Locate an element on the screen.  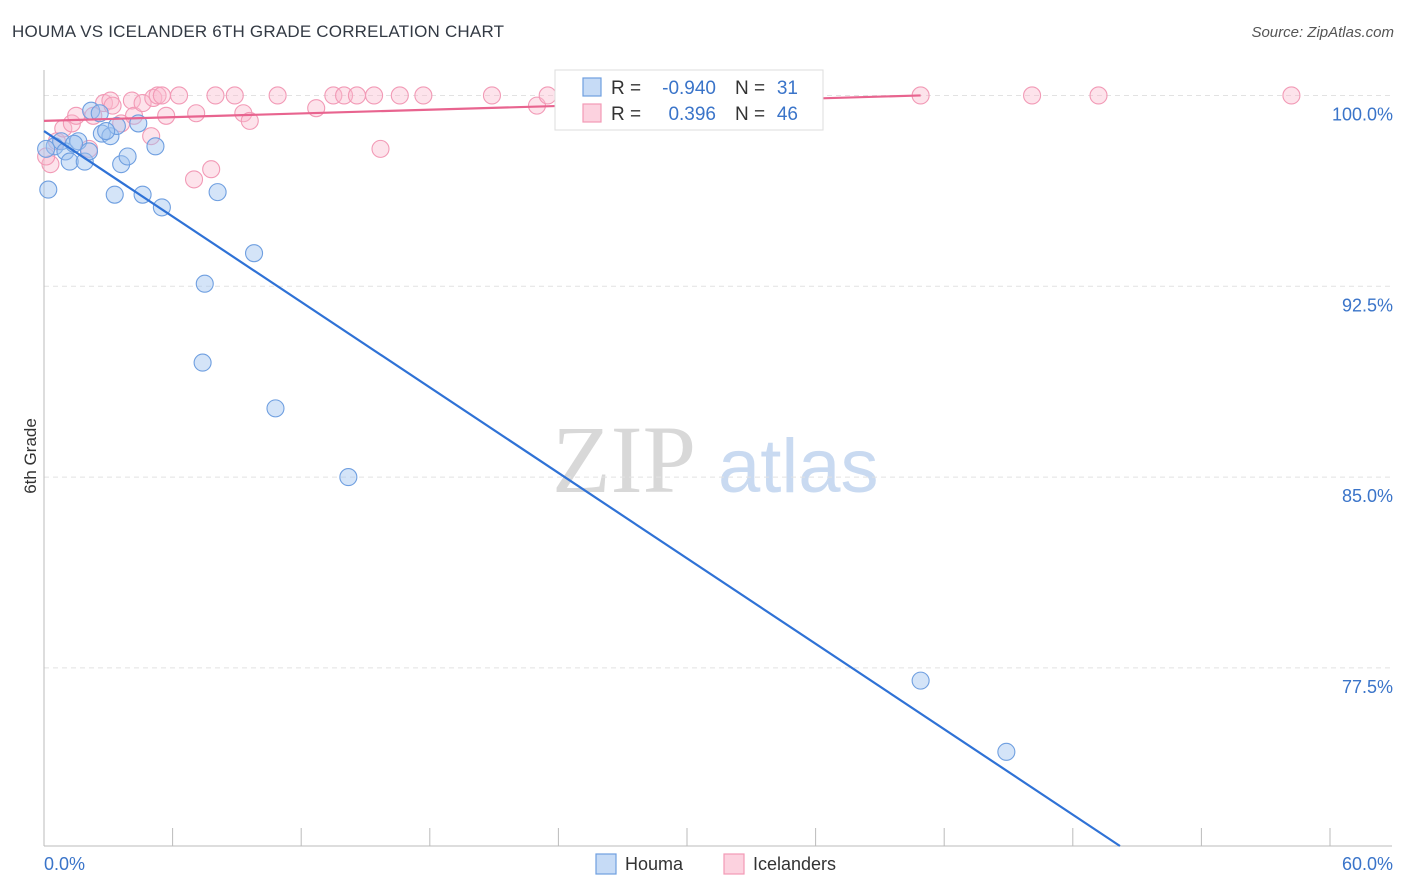
legend: Houma Icelanders is located at coordinates (715, 864).